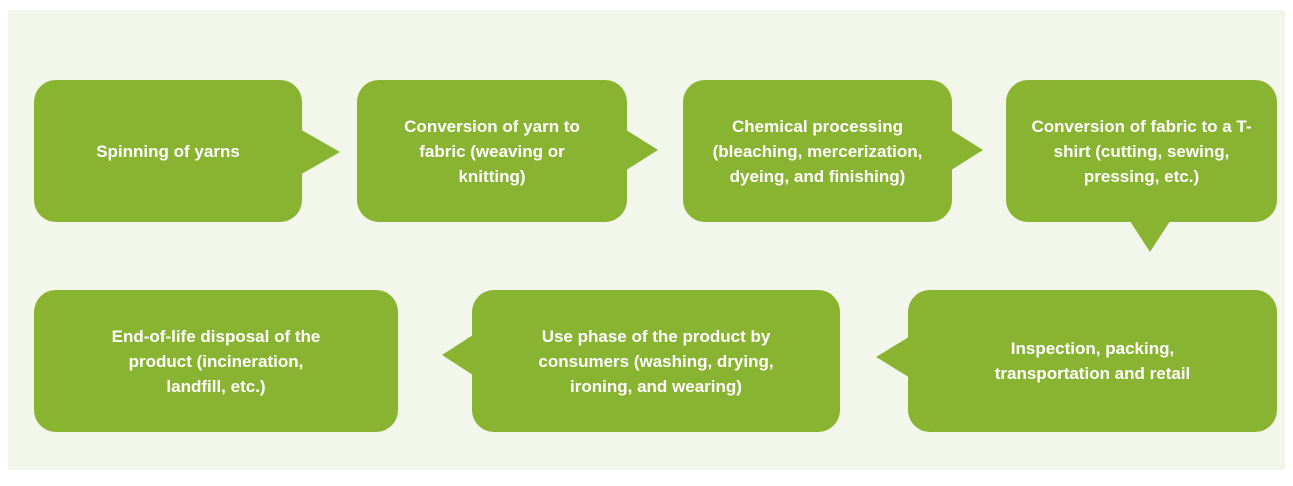 The image size is (1293, 486). I want to click on node-label: Spinning of yarns, so click(168, 151).